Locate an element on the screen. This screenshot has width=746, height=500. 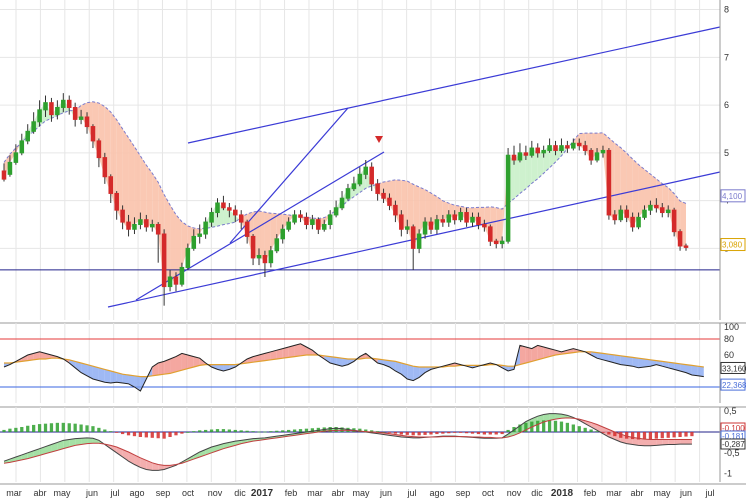
osc-tick-label: 100 is located at coordinates (731, 327).